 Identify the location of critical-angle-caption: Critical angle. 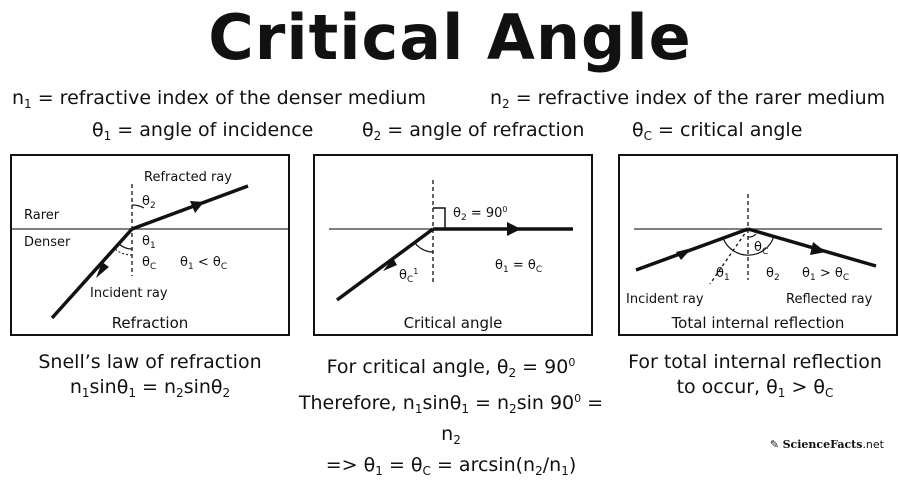
(453, 323).